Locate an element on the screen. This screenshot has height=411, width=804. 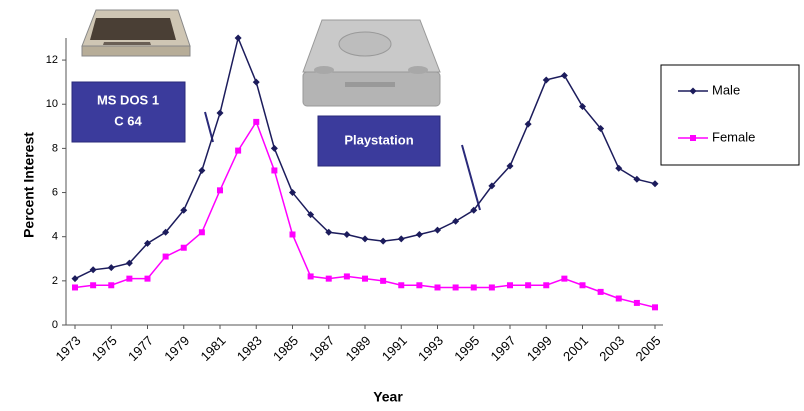
legend-label: Male is located at coordinates (726, 89).